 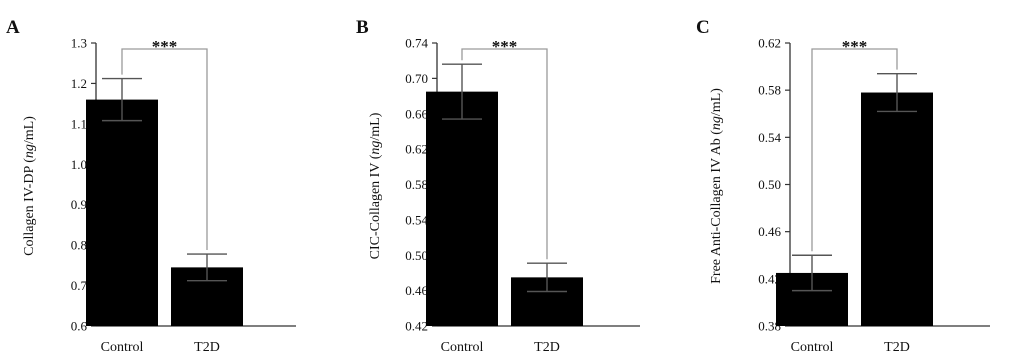 I want to click on y-axis-label: Collagen IV-DP (ng/mL), so click(x=29, y=186).